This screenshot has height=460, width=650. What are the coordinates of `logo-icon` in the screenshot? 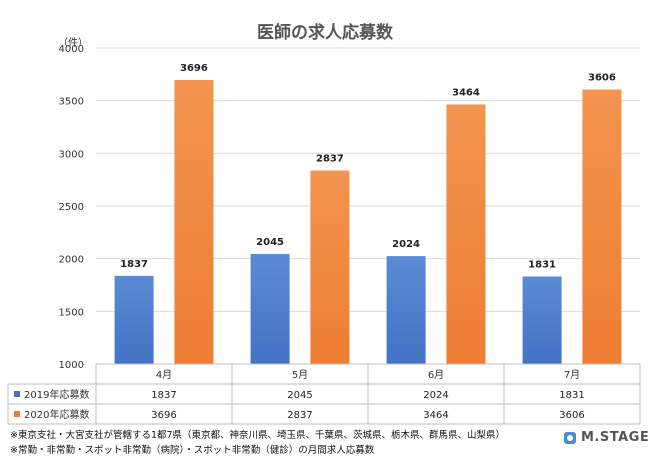 It's located at (570, 437).